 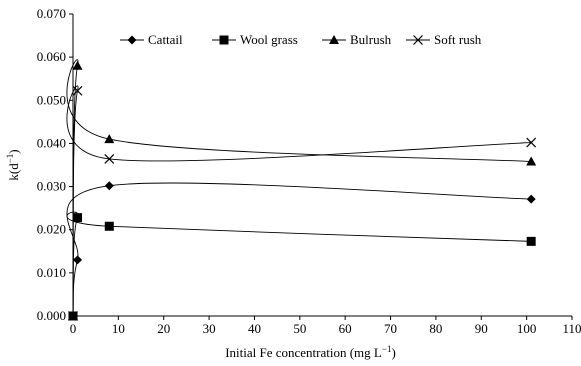 What do you see at coordinates (527, 328) in the screenshot?
I see `x-tick-label: 100` at bounding box center [527, 328].